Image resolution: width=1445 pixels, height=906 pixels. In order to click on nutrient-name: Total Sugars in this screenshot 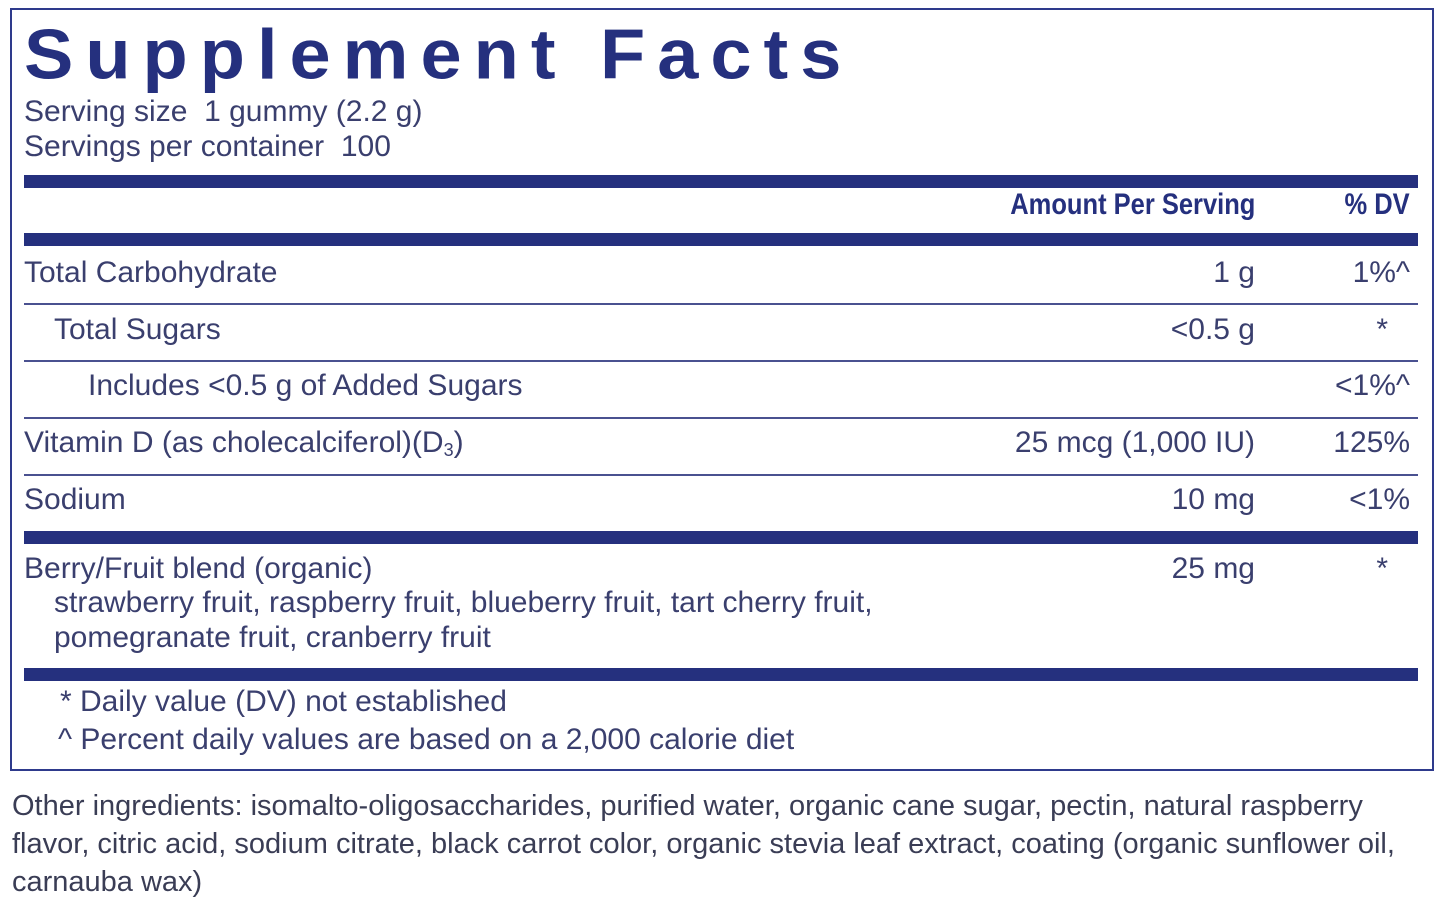, I will do `click(137, 329)`.